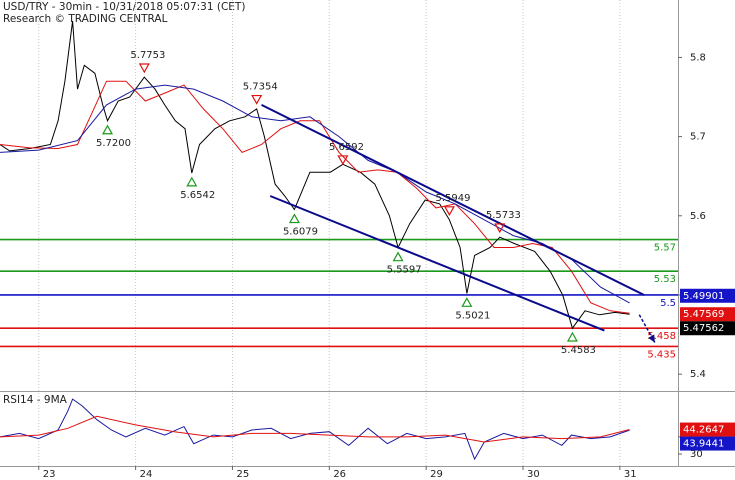 This screenshot has width=735, height=480. I want to click on x-tick-label: 23, so click(49, 474).